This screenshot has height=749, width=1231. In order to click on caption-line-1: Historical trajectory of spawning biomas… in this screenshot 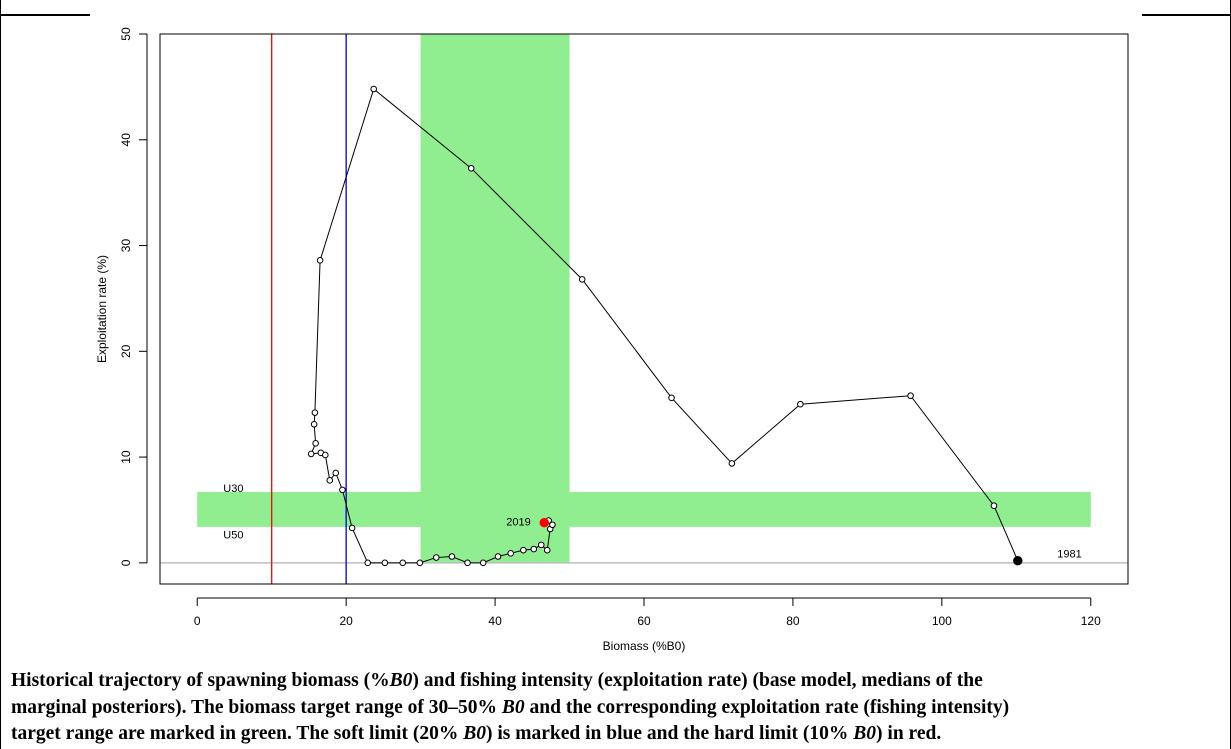, I will do `click(497, 680)`.